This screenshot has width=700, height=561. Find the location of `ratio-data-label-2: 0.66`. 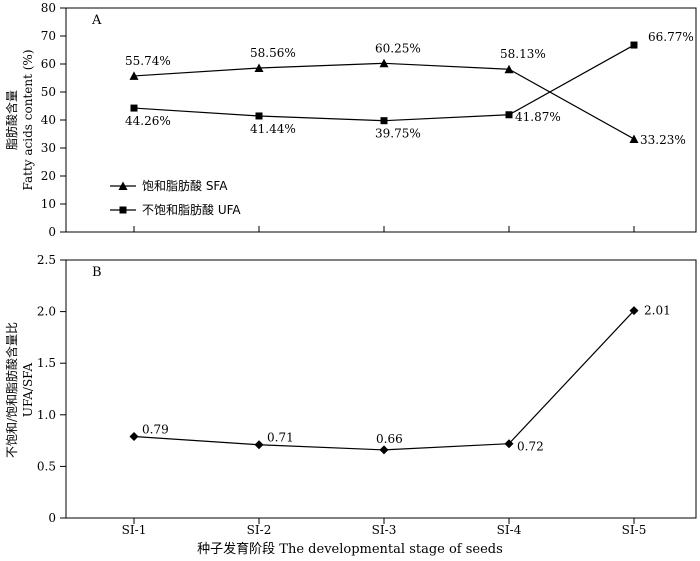

ratio-data-label-2: 0.66 is located at coordinates (389, 439).